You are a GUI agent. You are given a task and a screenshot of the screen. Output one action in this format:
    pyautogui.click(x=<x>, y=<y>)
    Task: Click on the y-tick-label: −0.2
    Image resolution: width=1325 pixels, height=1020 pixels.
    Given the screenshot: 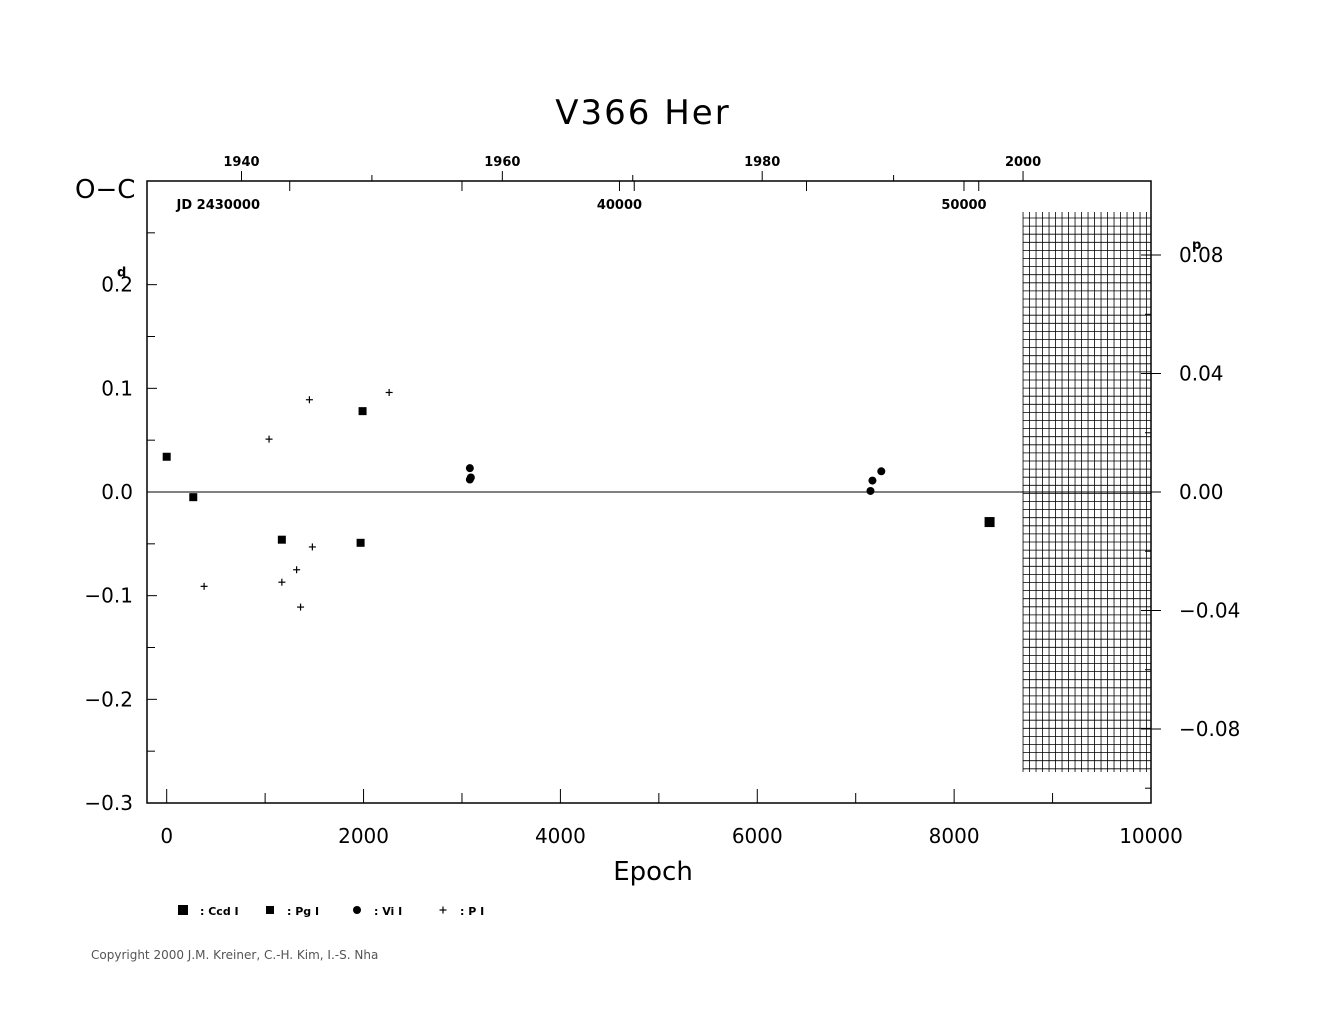 What is the action you would take?
    pyautogui.click(x=108, y=699)
    